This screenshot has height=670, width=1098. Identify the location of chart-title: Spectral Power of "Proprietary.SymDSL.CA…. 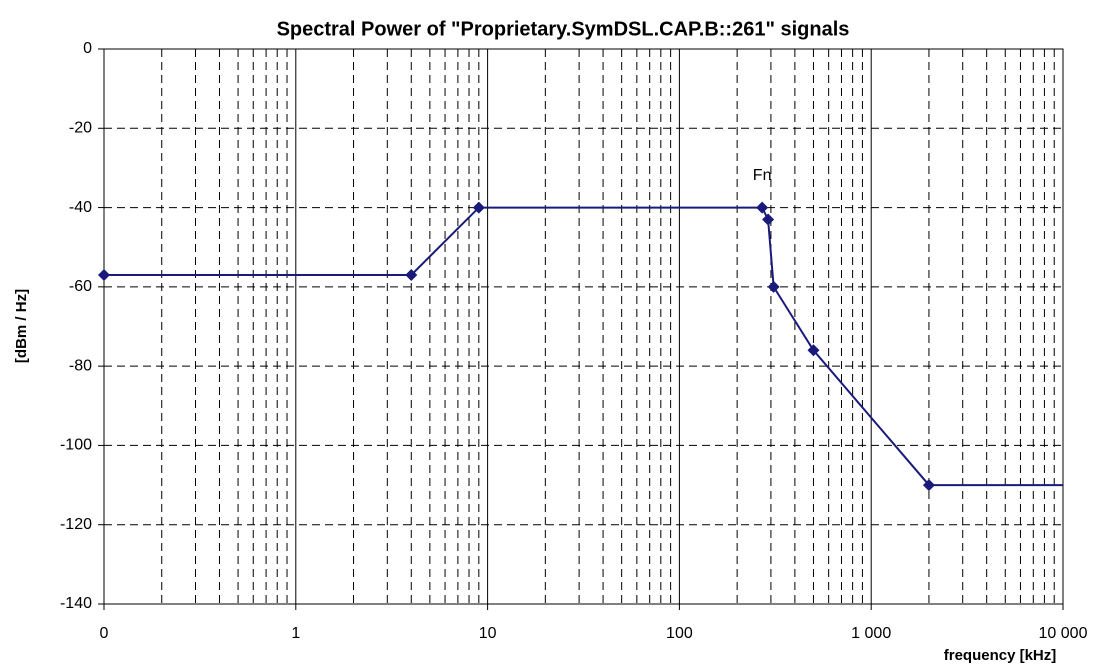
(563, 29).